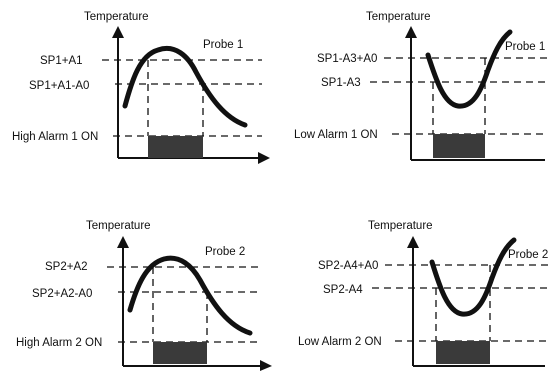 Image resolution: width=551 pixels, height=376 pixels. What do you see at coordinates (59, 343) in the screenshot?
I see `alarm-label: High Alarm 2 ON` at bounding box center [59, 343].